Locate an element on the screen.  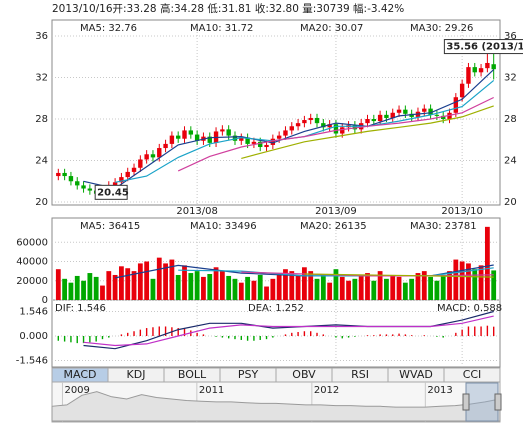
tab is located at coordinates (472, 375).